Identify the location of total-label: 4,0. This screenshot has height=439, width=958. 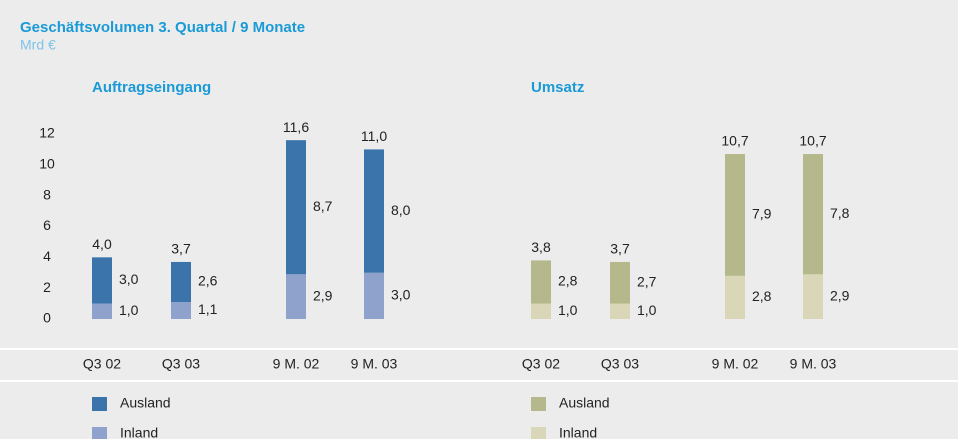
(102, 244).